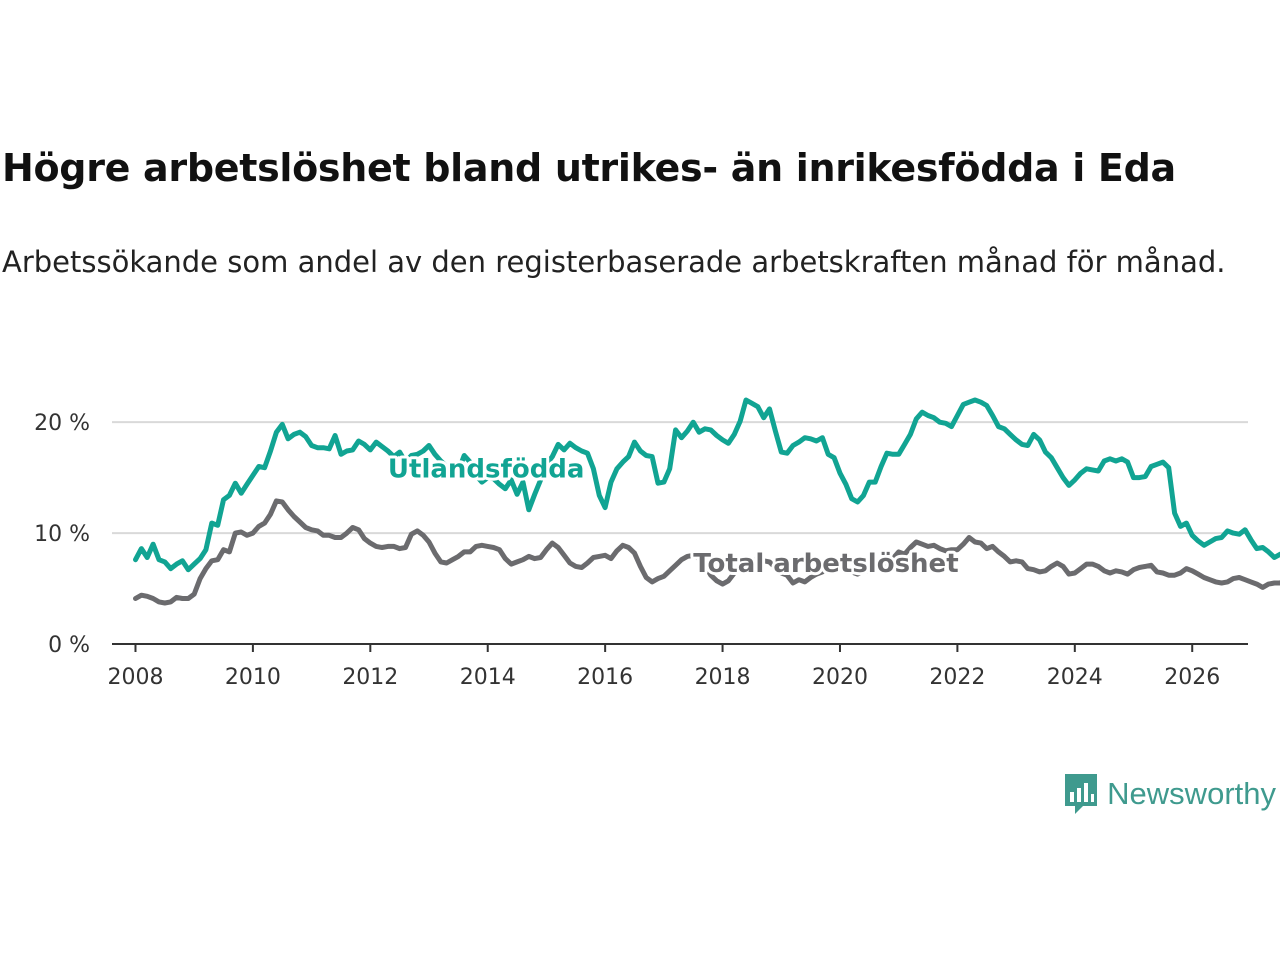 The height and width of the screenshot is (960, 1280). What do you see at coordinates (135, 677) in the screenshot?
I see `x-tick-label: 2008` at bounding box center [135, 677].